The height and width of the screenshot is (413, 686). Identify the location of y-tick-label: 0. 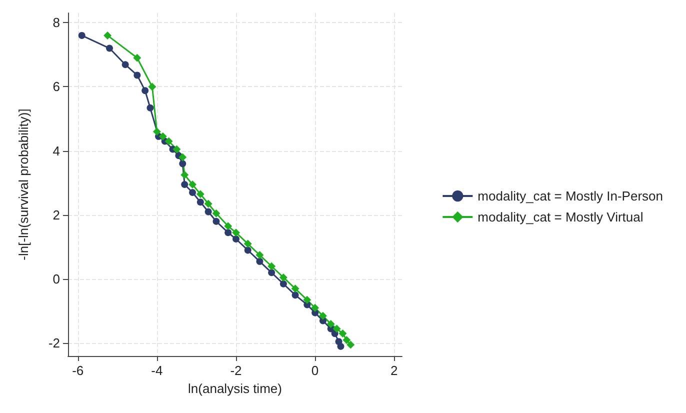
(56, 279).